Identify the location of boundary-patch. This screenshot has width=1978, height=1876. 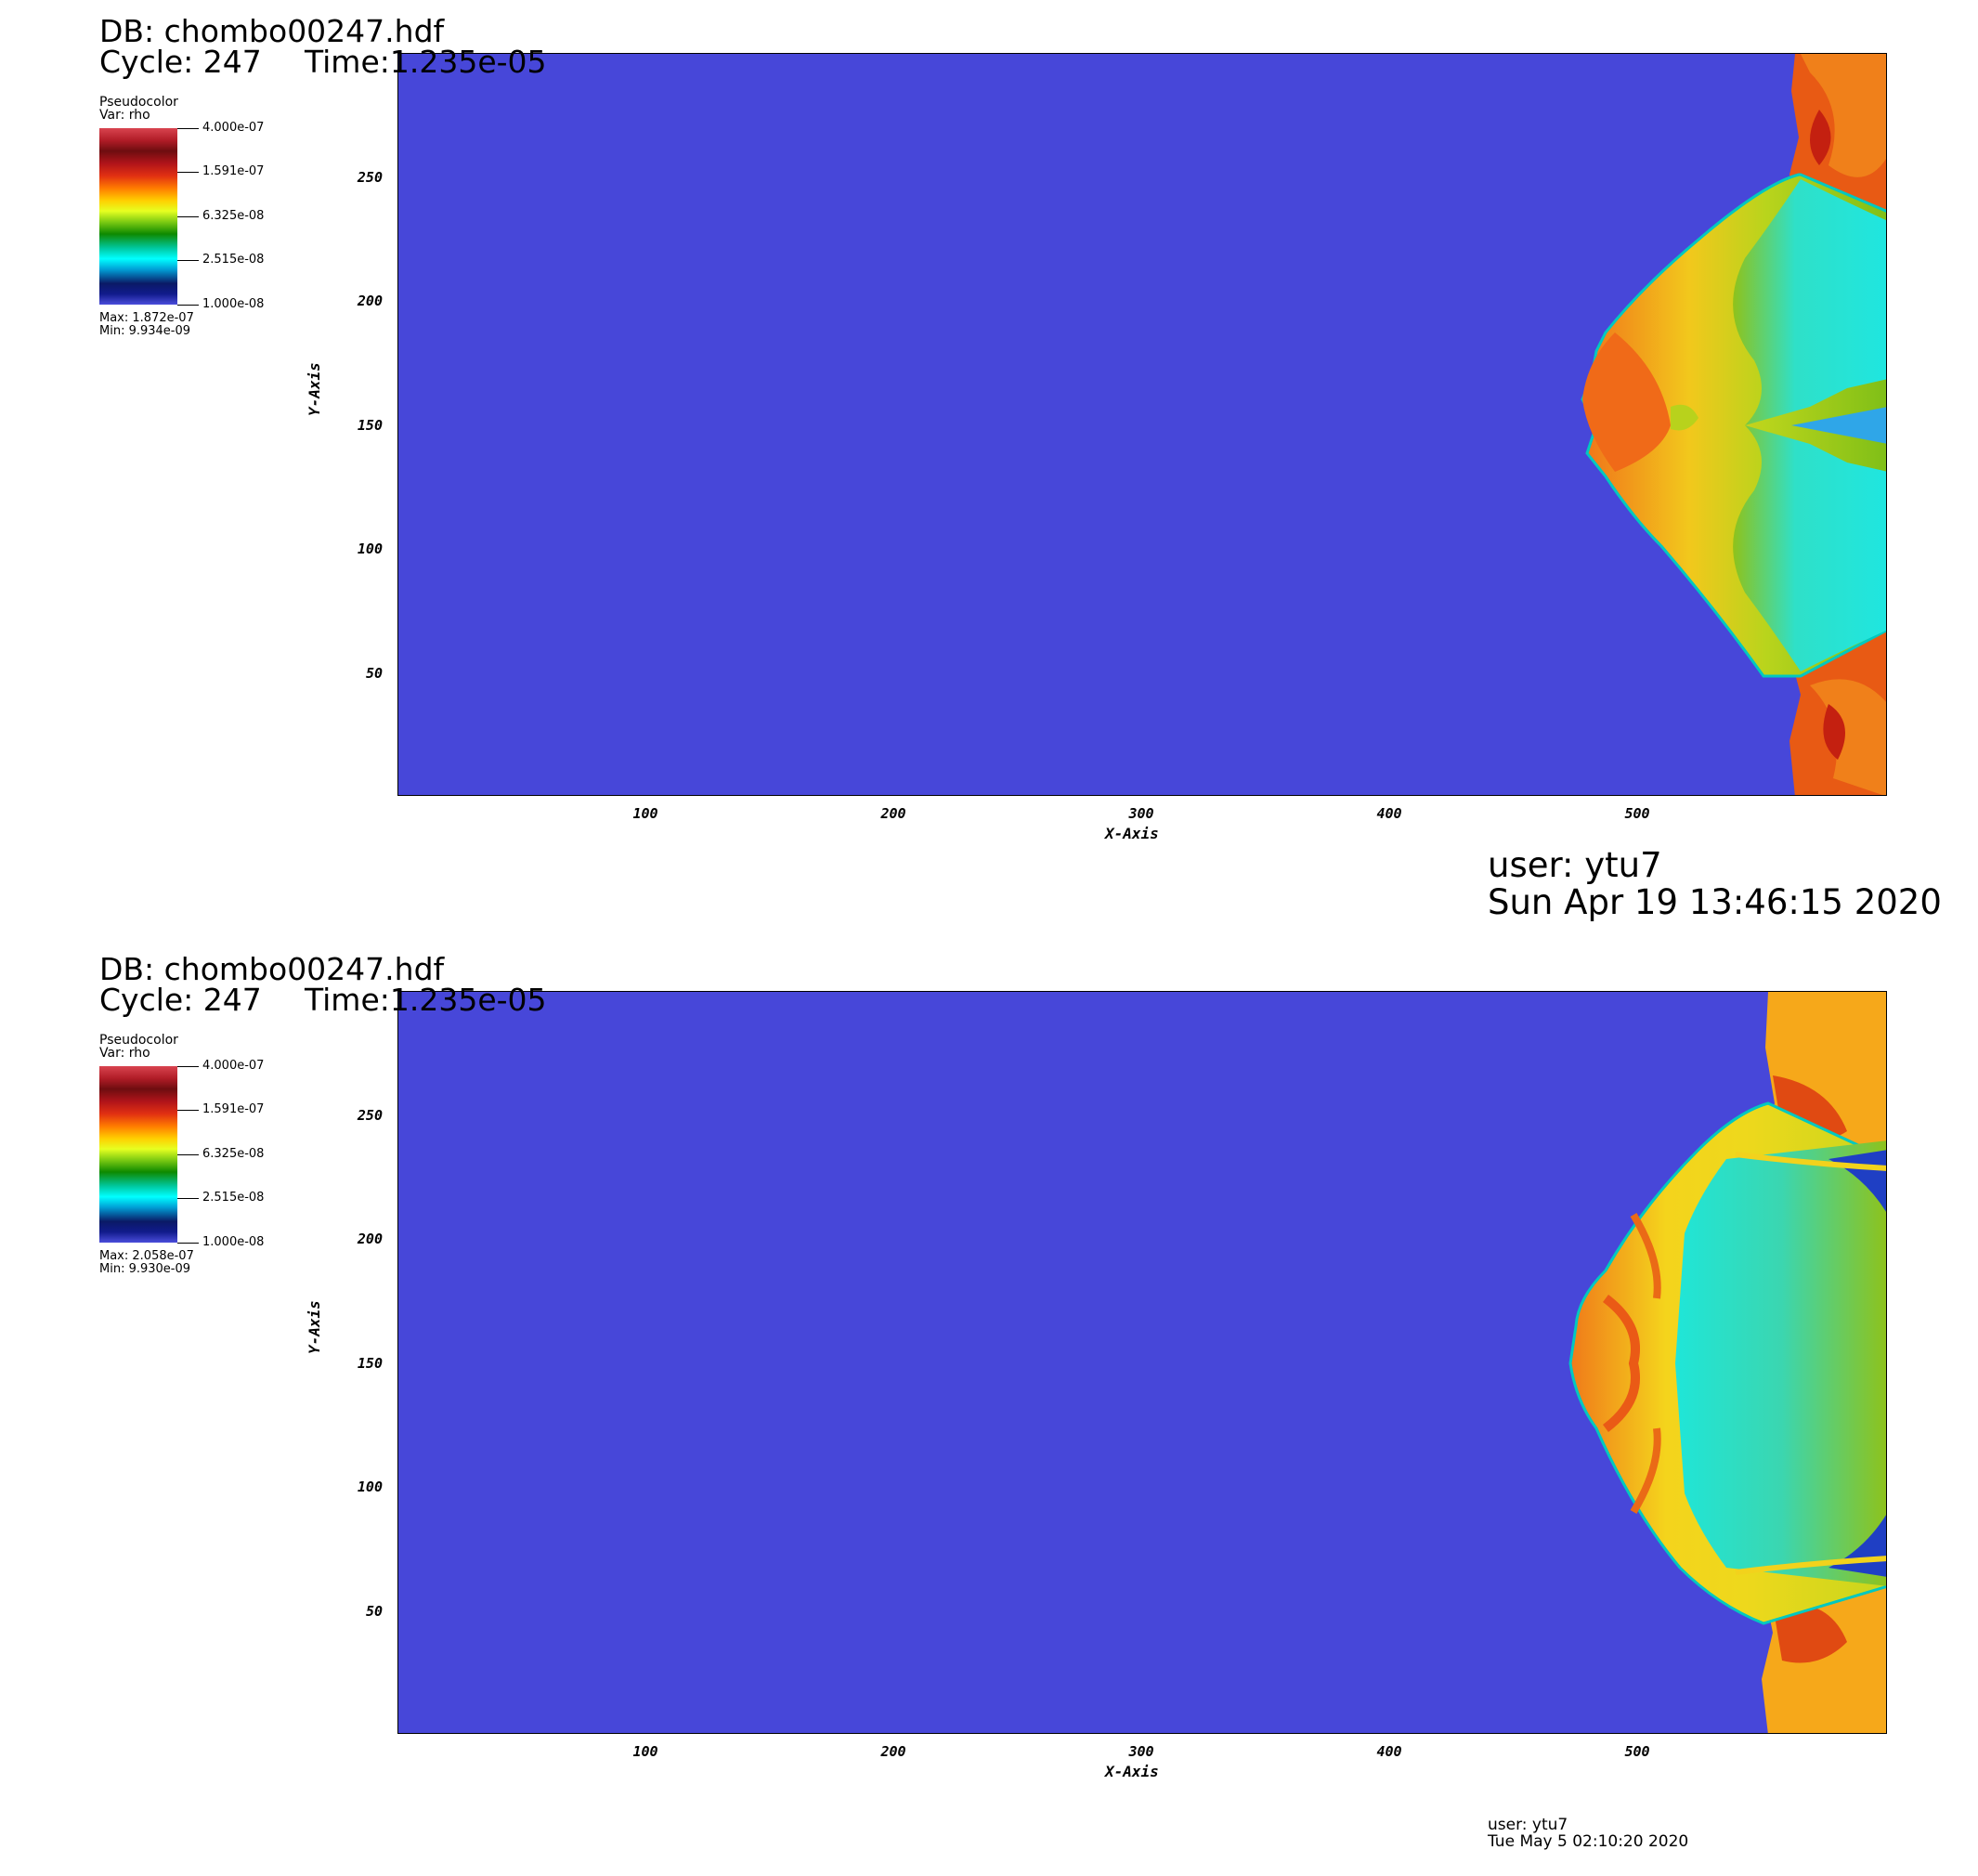
(1843, 115).